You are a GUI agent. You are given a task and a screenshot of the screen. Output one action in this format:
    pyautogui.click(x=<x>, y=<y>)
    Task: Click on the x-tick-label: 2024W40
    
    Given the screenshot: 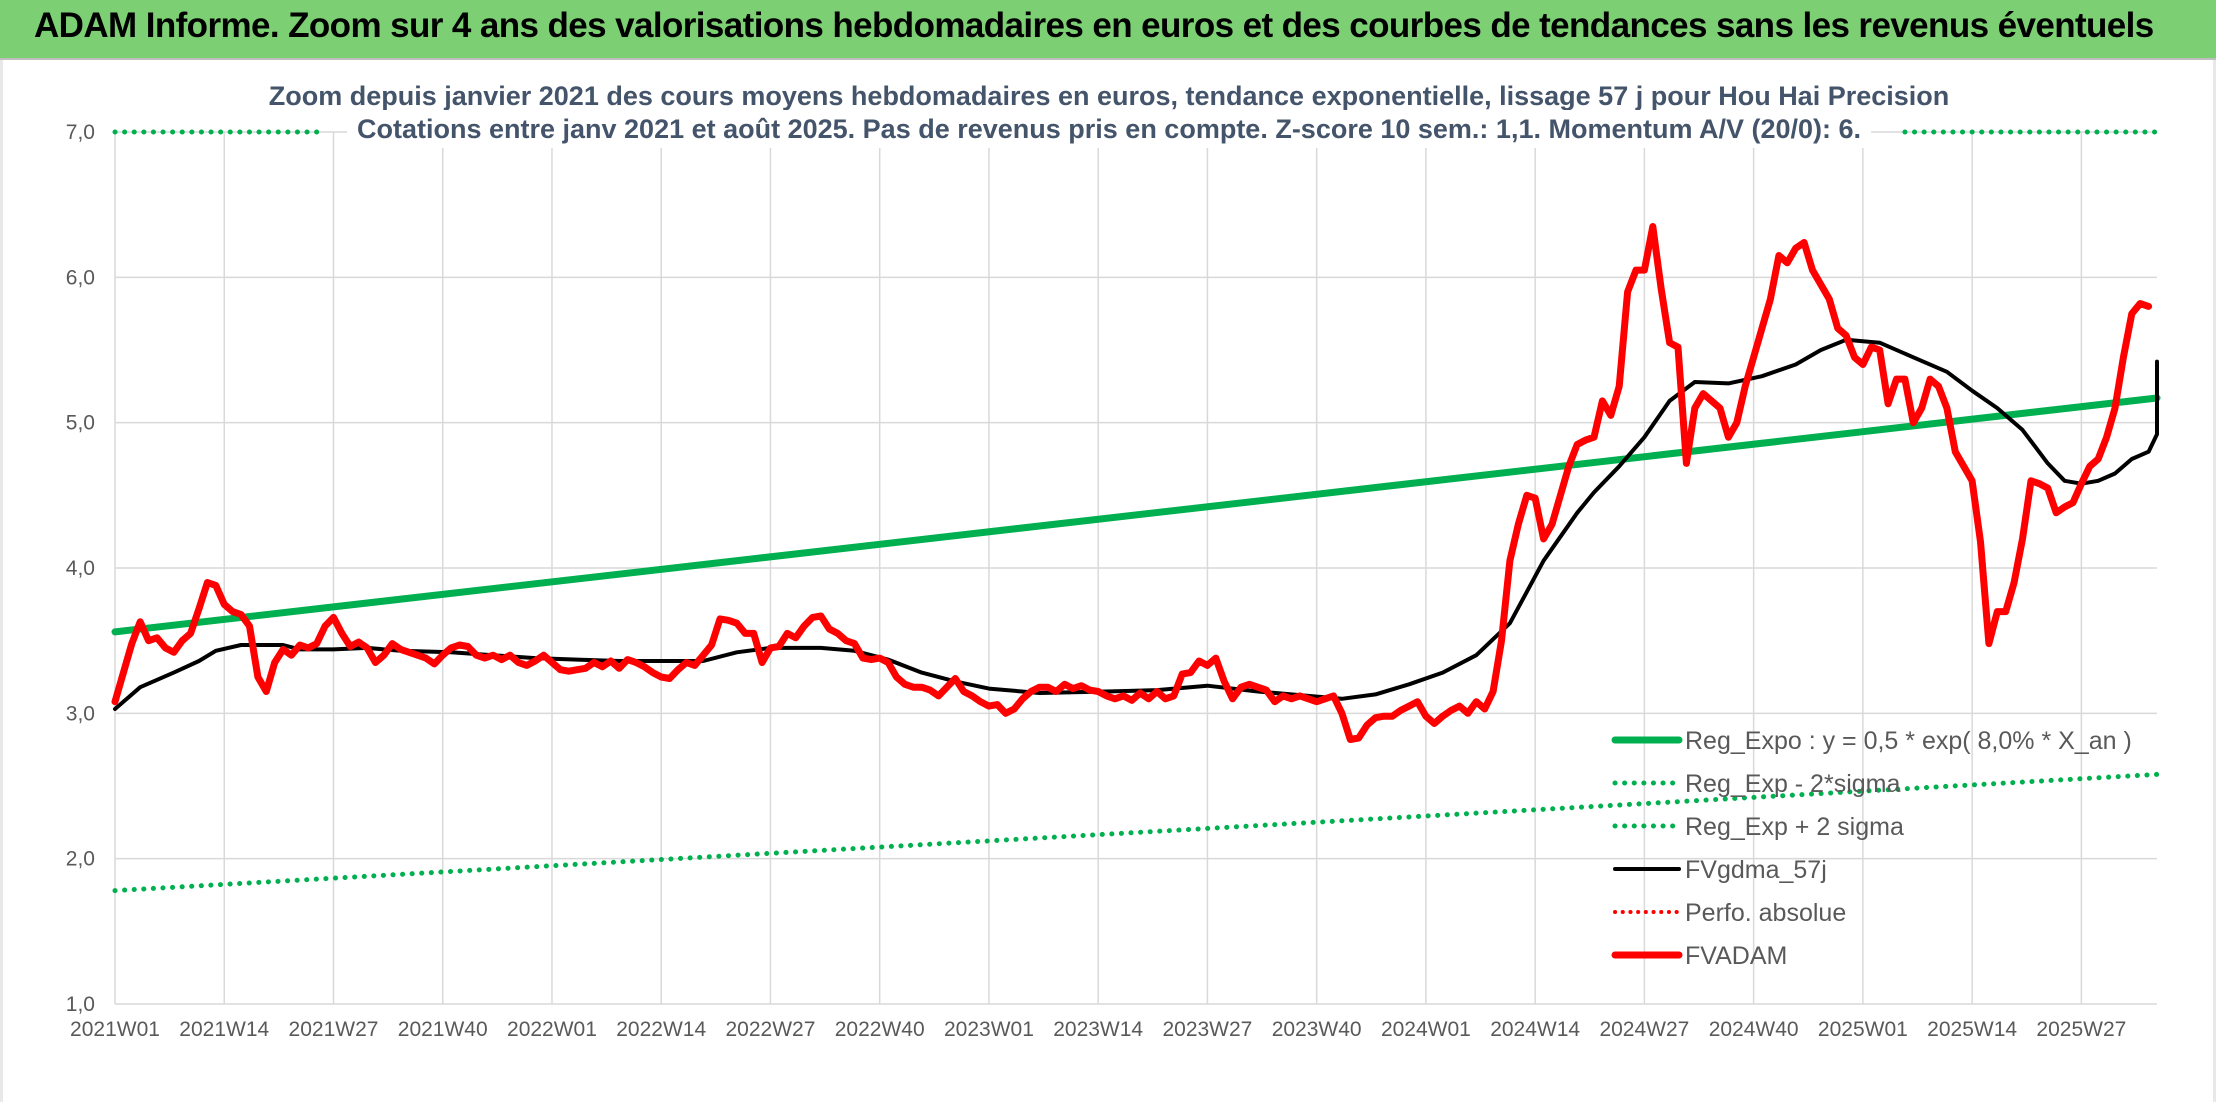 What is the action you would take?
    pyautogui.click(x=1754, y=1029)
    